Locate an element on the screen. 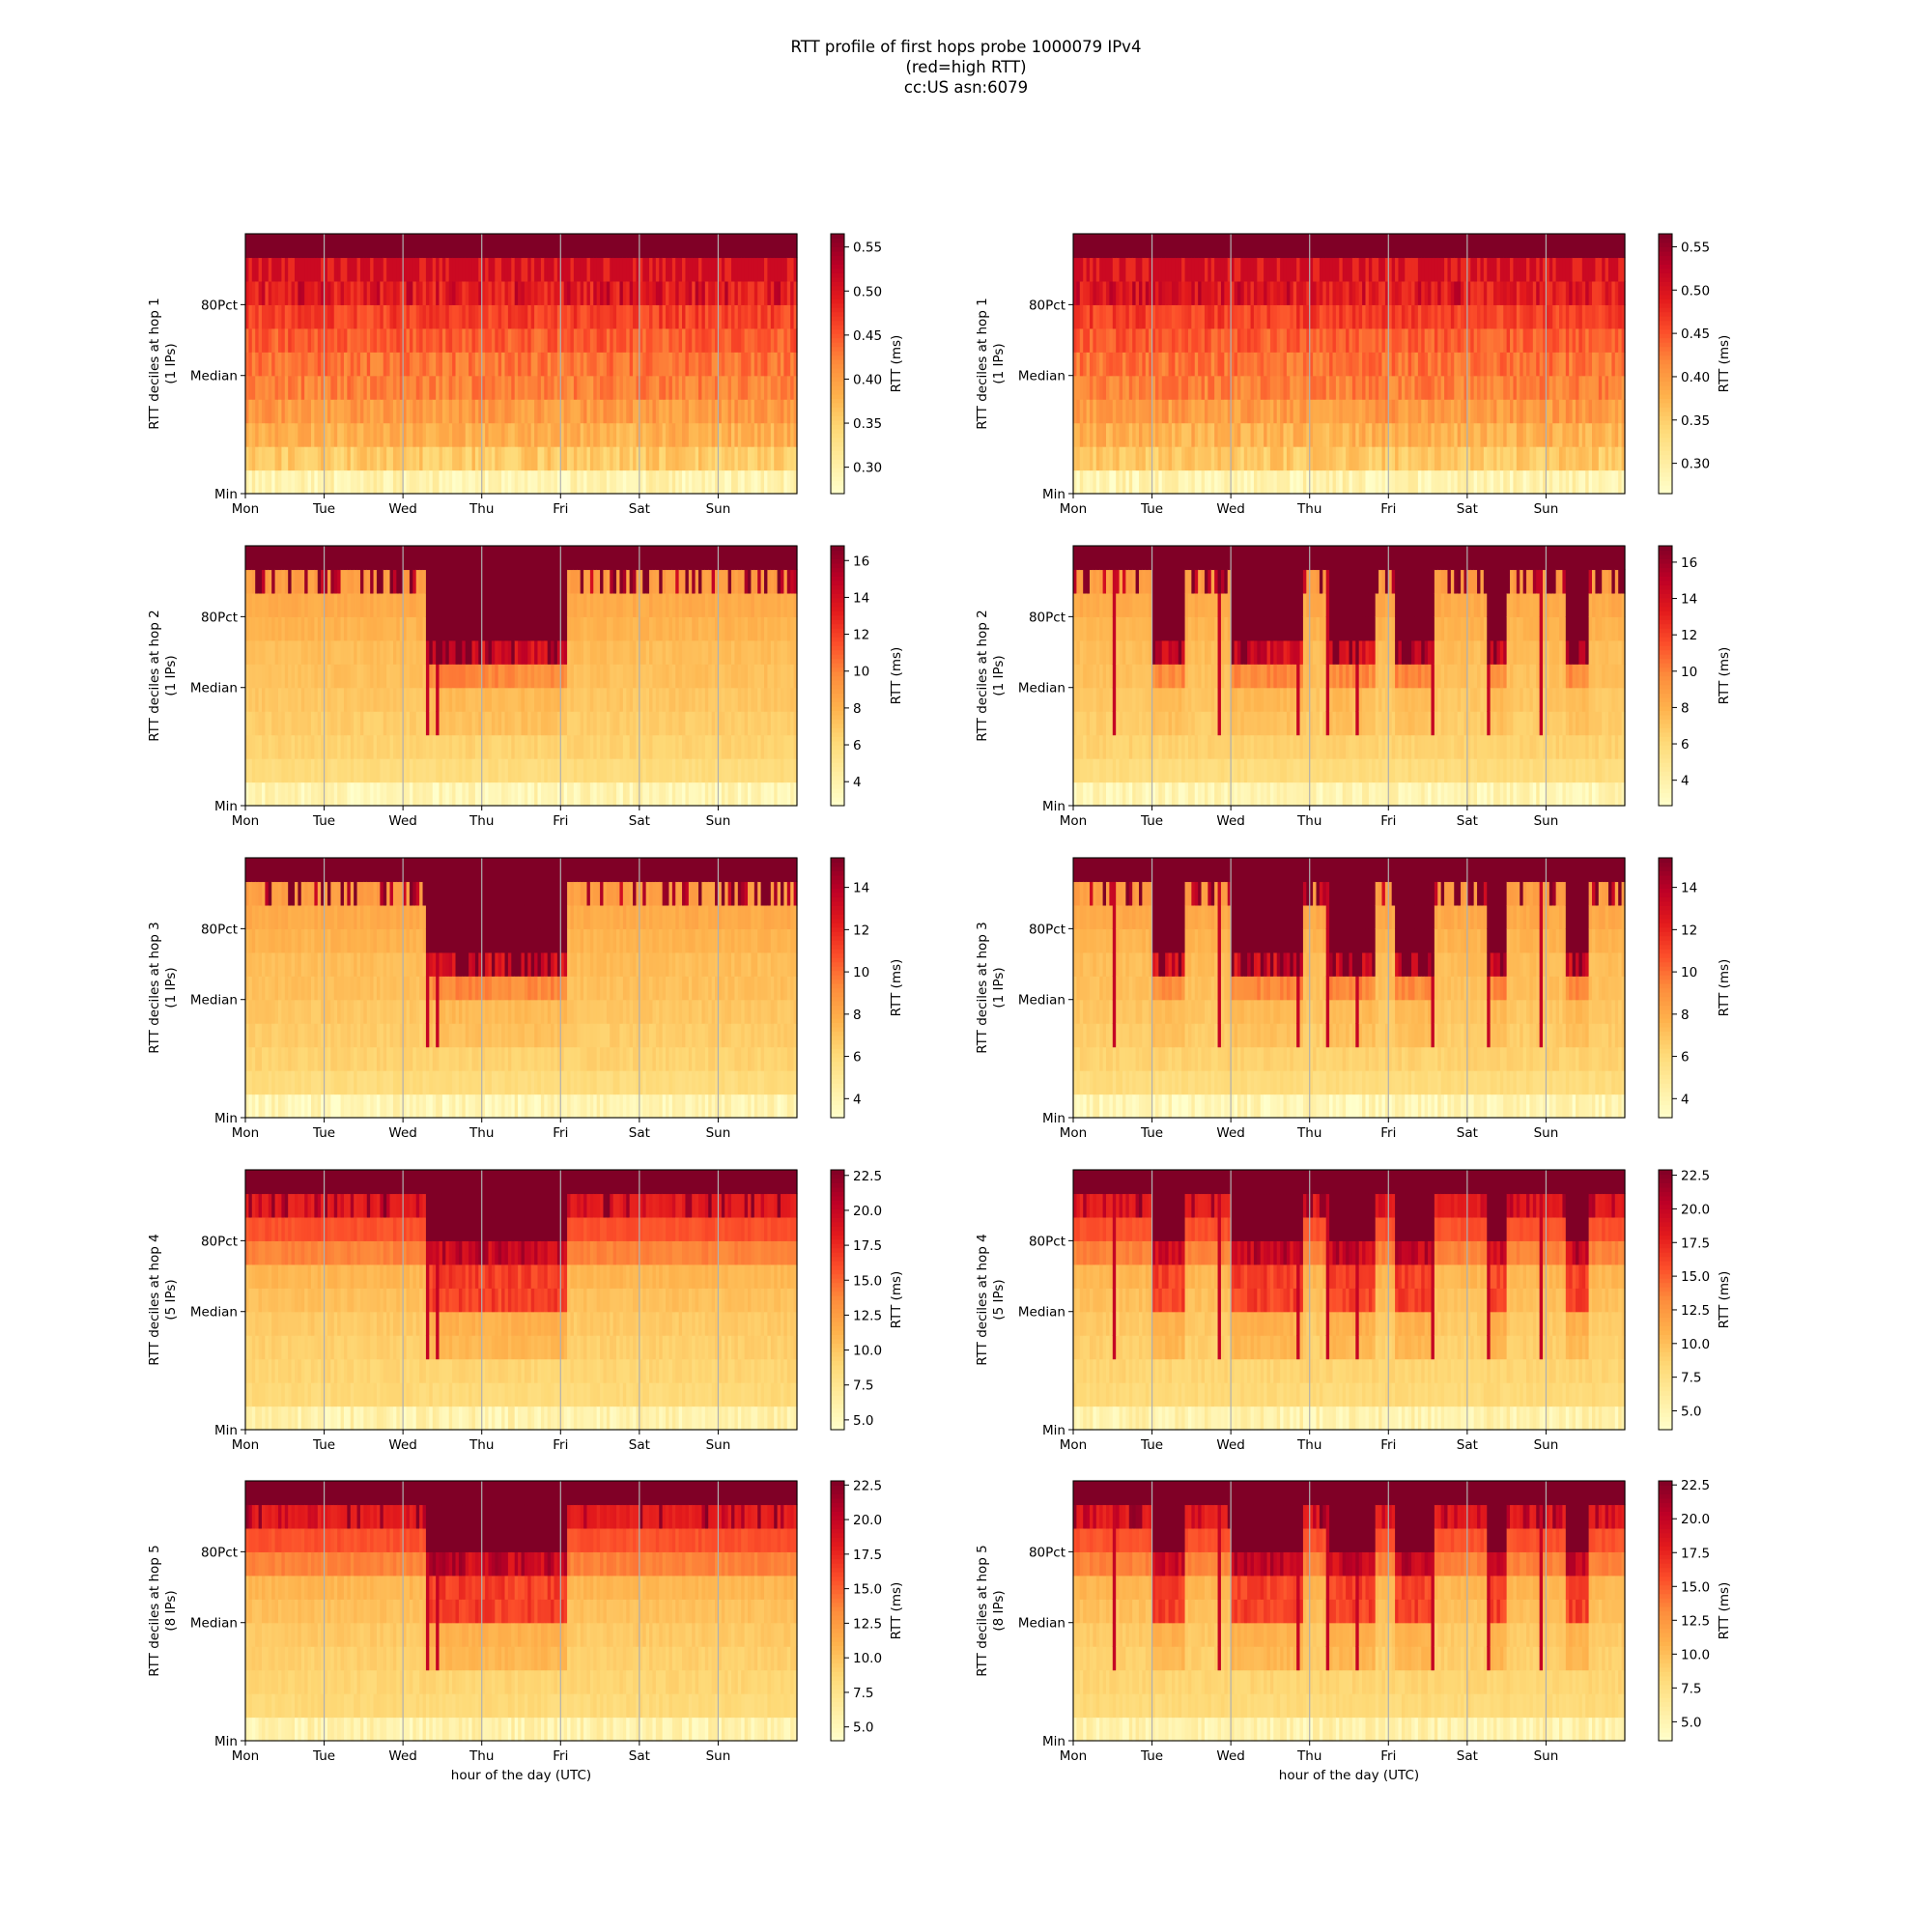 The height and width of the screenshot is (1932, 1932). colorbar-tick-label: 0.50 is located at coordinates (1695, 290).